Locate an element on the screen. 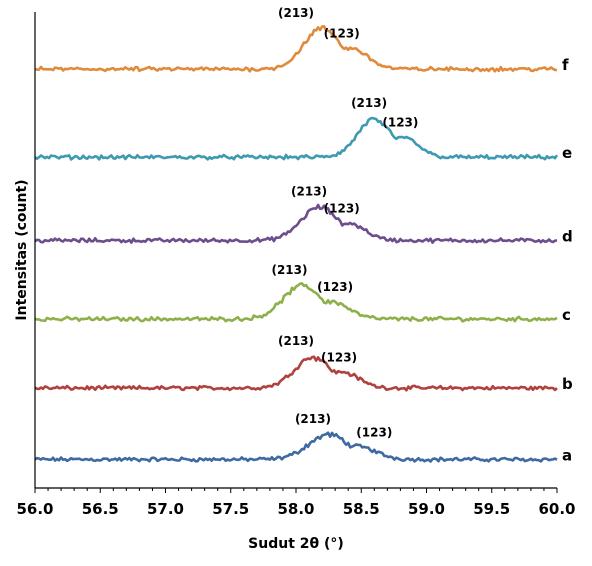  x-tick-label: 58.5 is located at coordinates (361, 509).